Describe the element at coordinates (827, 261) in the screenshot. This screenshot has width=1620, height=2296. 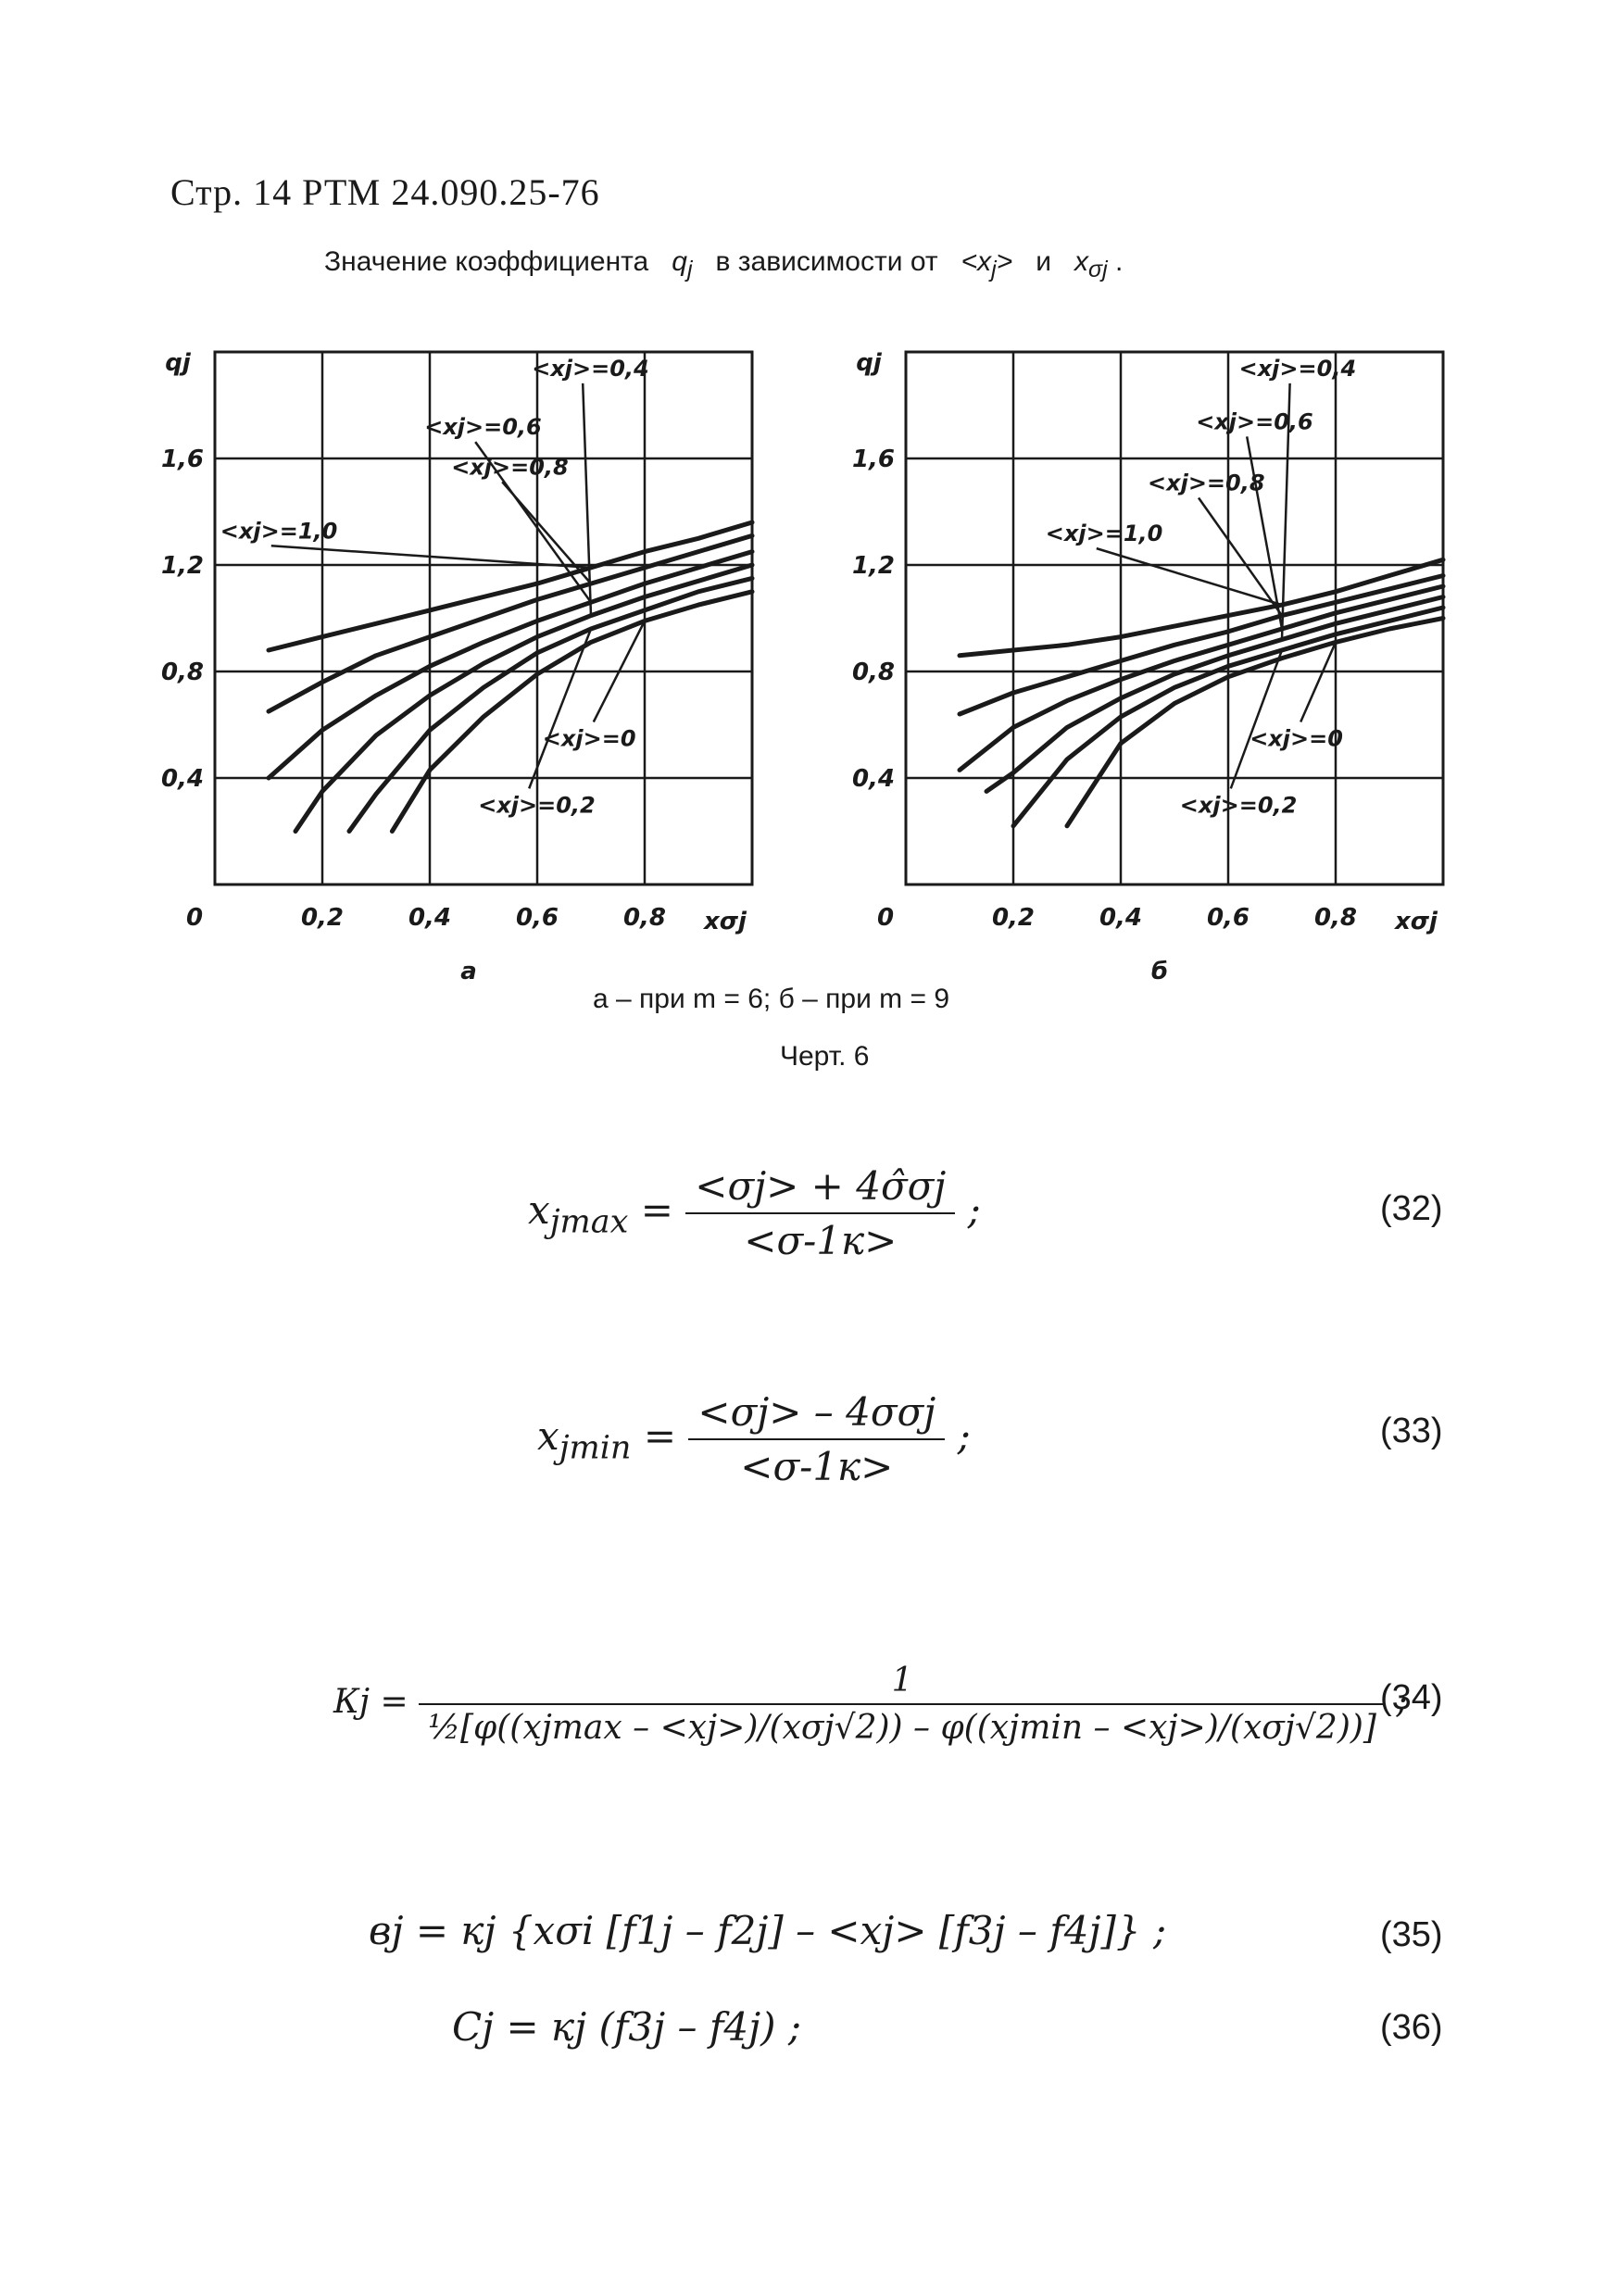
I see `figure-title-middle: в зависимости от` at that location.